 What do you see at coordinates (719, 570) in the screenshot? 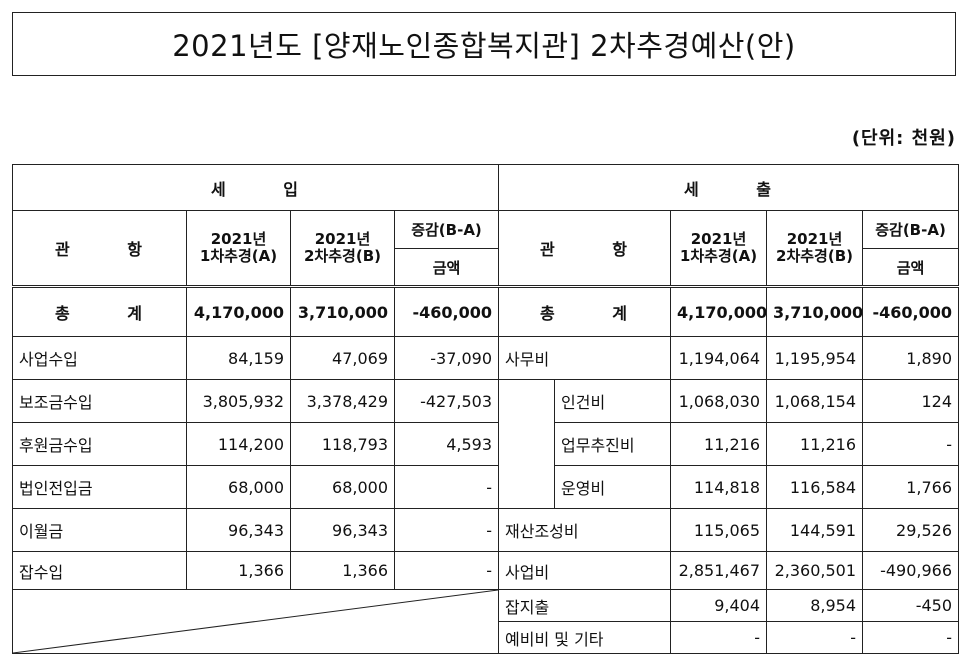
I see `expense-row-a: 2,851,467` at bounding box center [719, 570].